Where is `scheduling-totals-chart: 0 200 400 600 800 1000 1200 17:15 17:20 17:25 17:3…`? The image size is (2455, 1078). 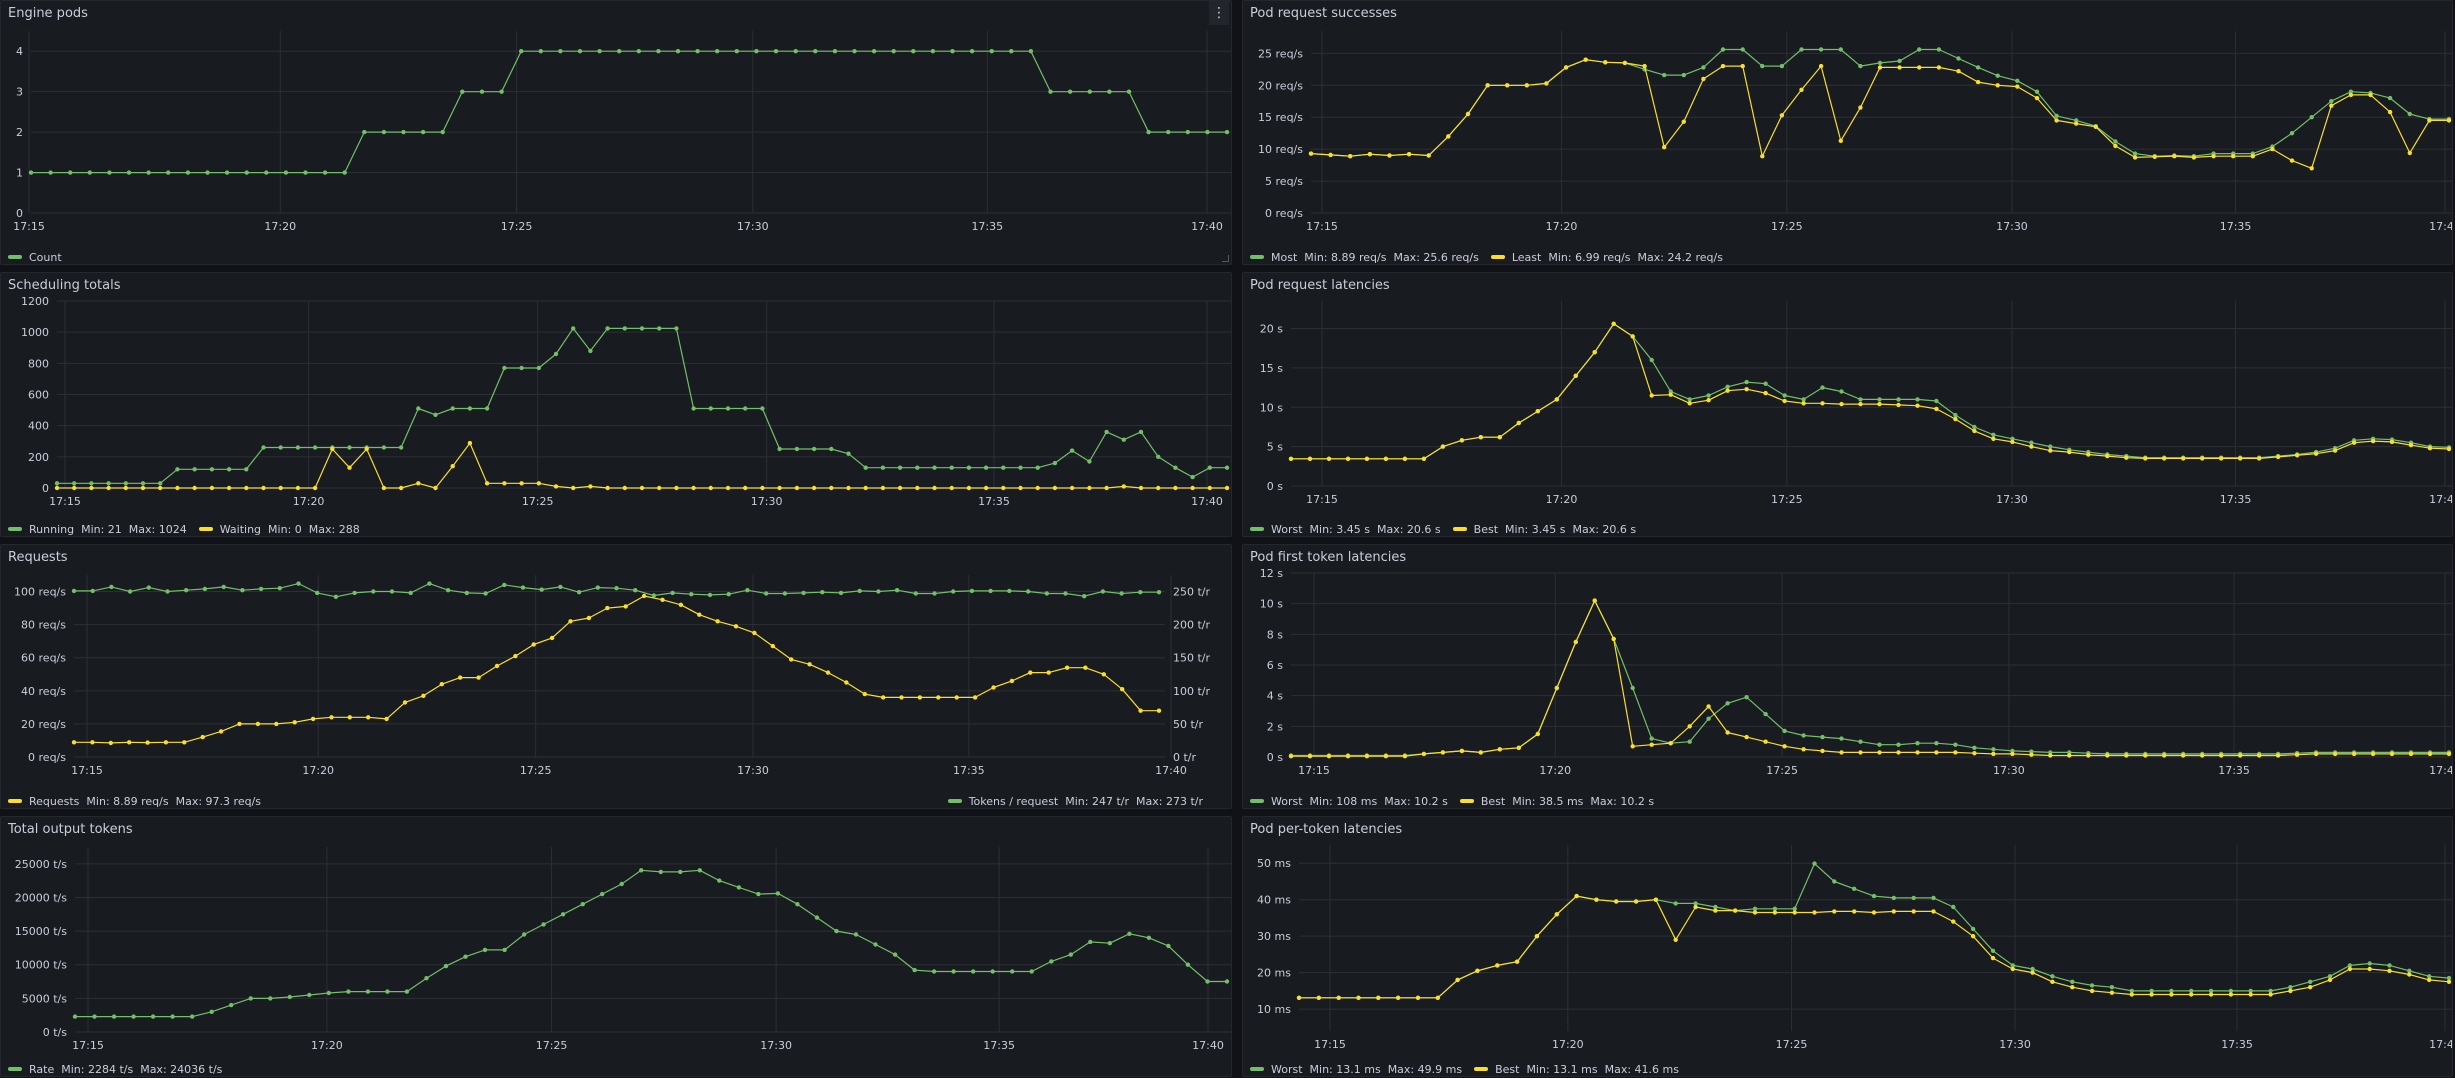
scheduling-totals-chart: 0 200 400 600 800 1000 1200 17:15 17:20 17:25 17:3… is located at coordinates (616, 405).